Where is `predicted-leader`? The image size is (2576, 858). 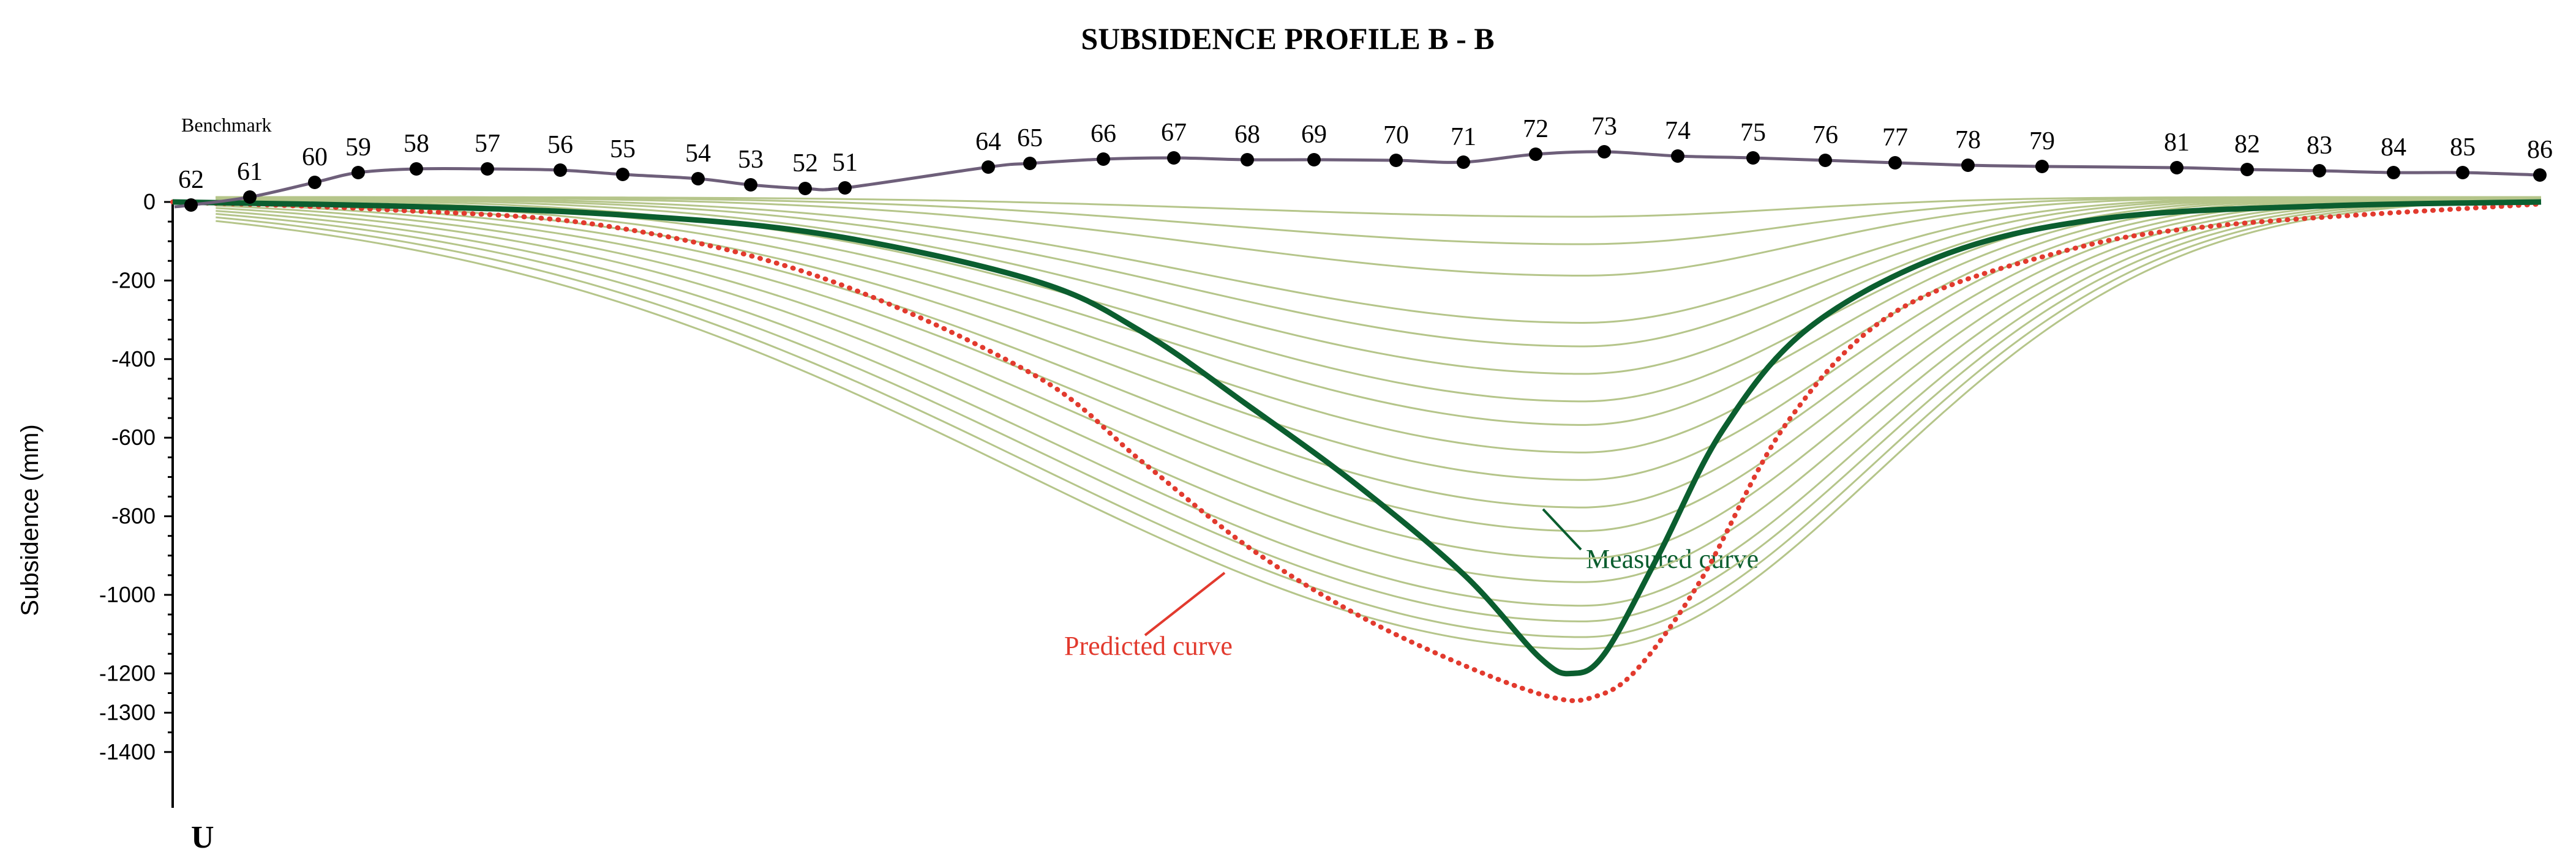 predicted-leader is located at coordinates (1185, 604).